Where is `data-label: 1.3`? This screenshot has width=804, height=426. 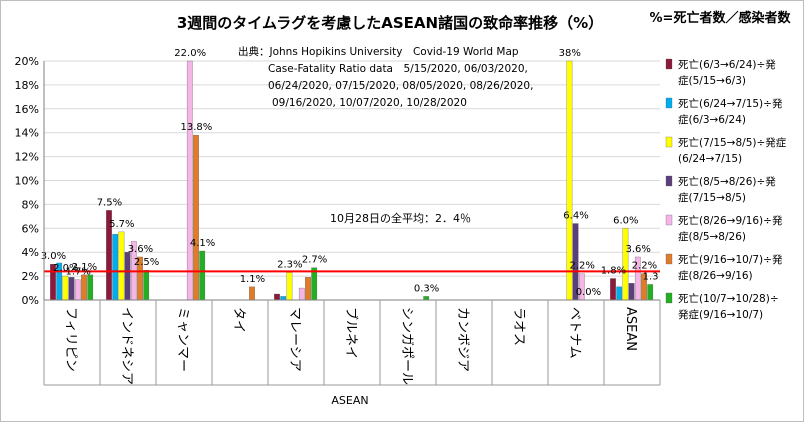
data-label: 1.3 is located at coordinates (651, 276).